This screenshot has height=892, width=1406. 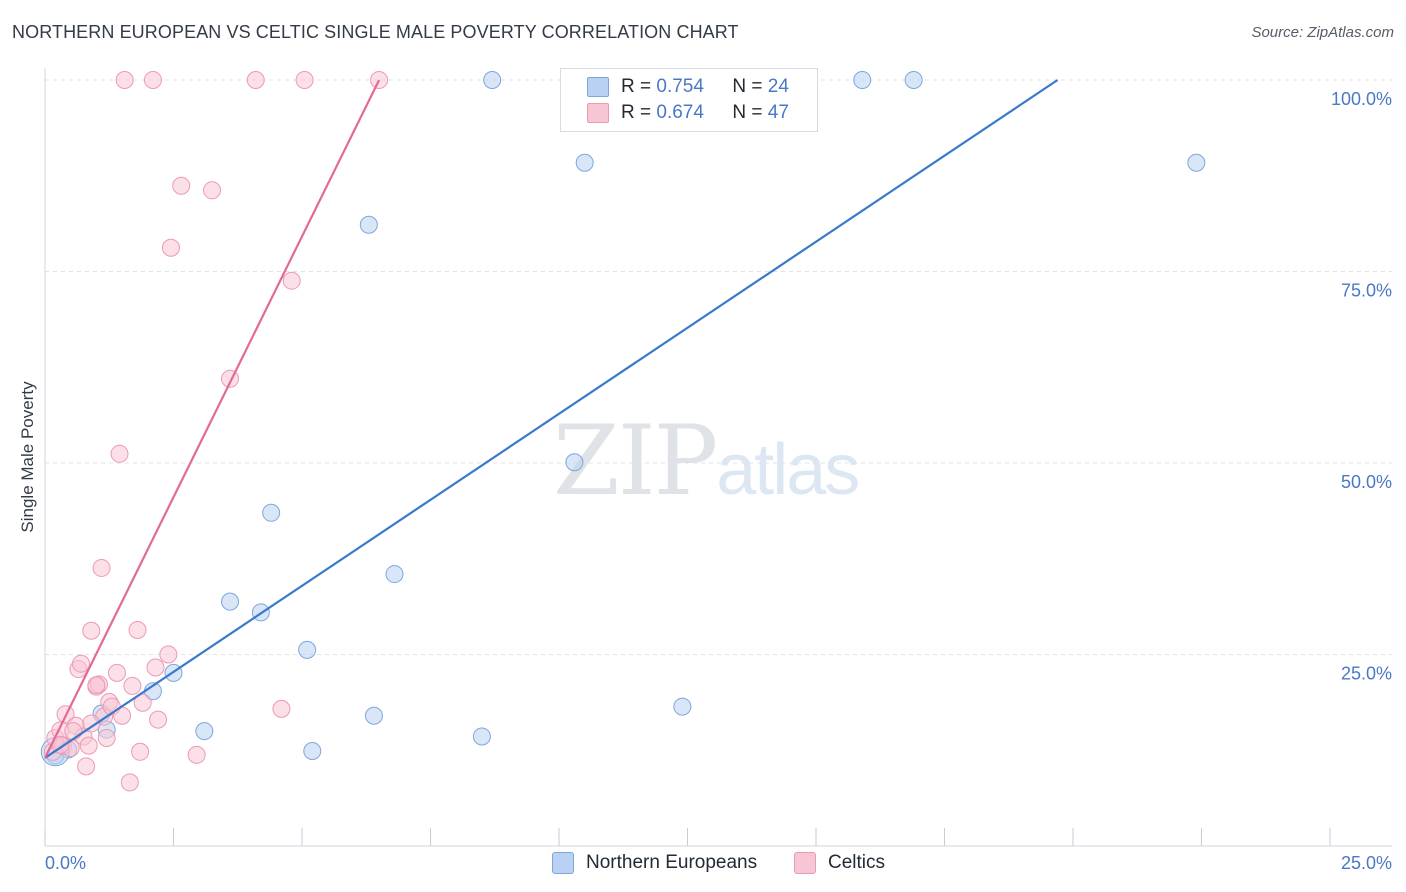 I want to click on legend-n-value: 24, so click(x=778, y=86).